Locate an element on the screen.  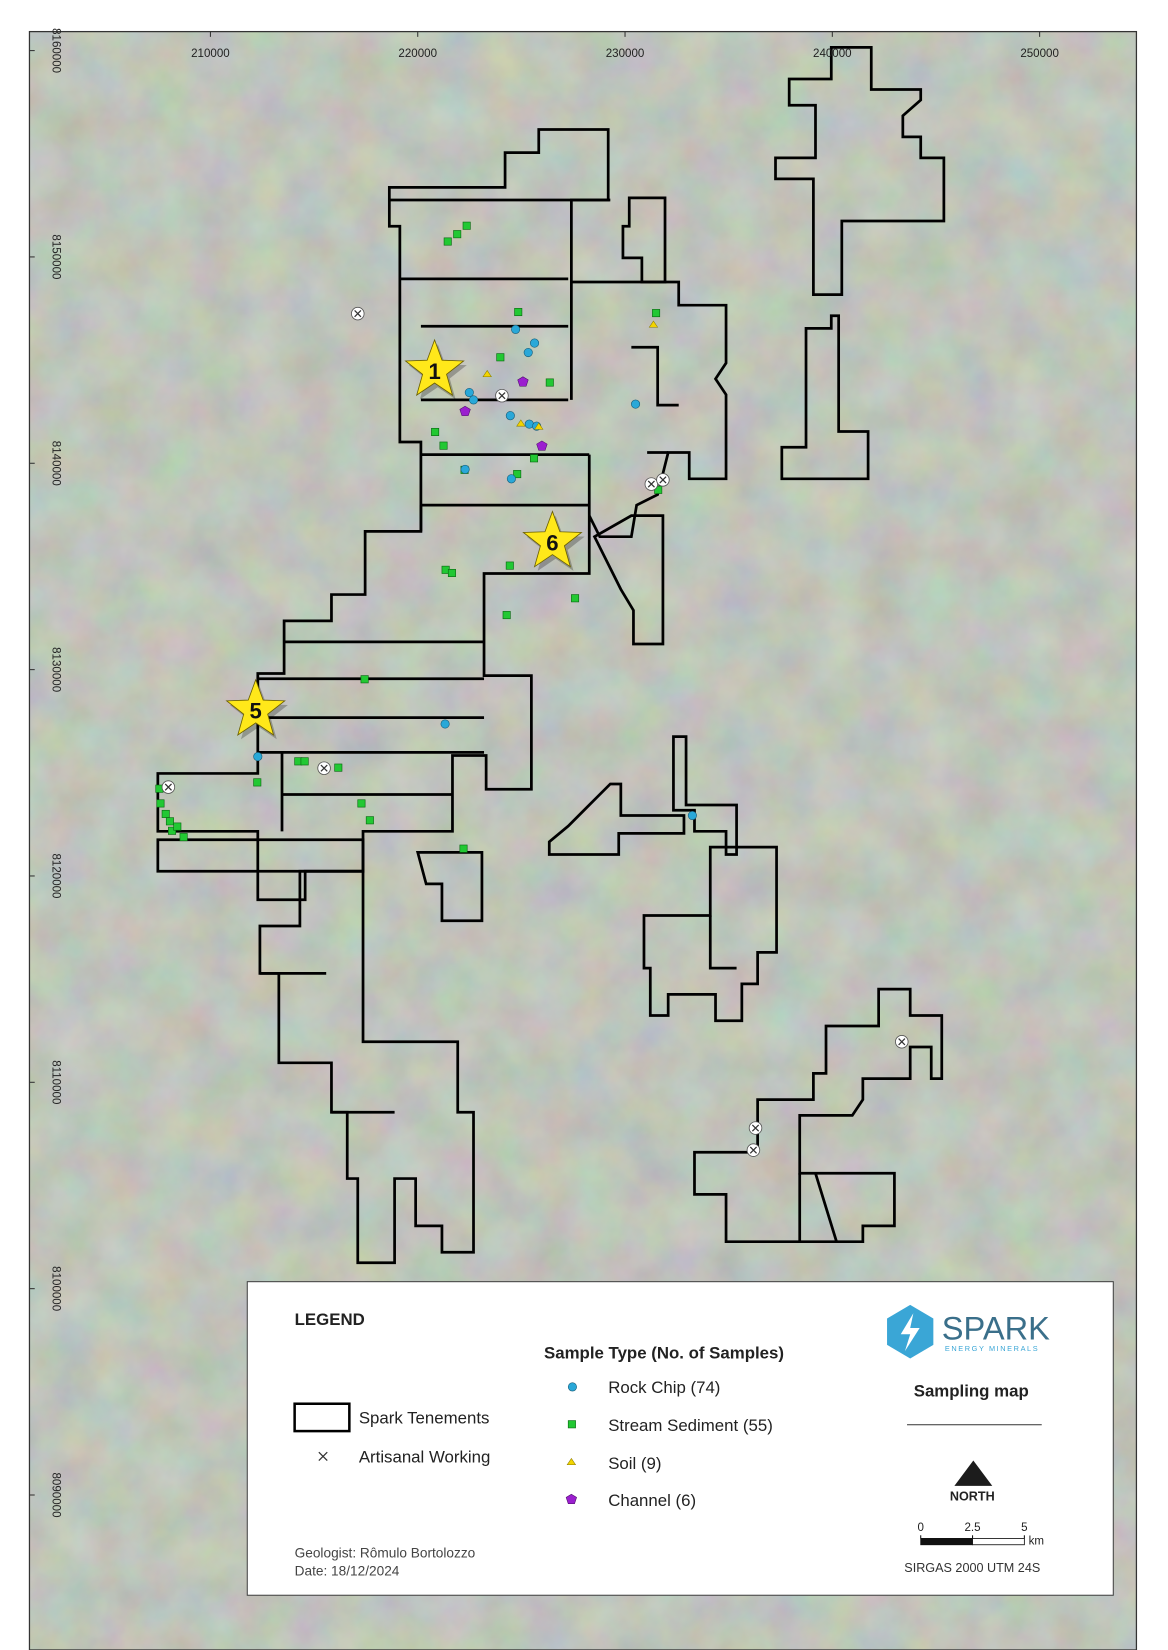
soil-symbol is located at coordinates (571, 1461).